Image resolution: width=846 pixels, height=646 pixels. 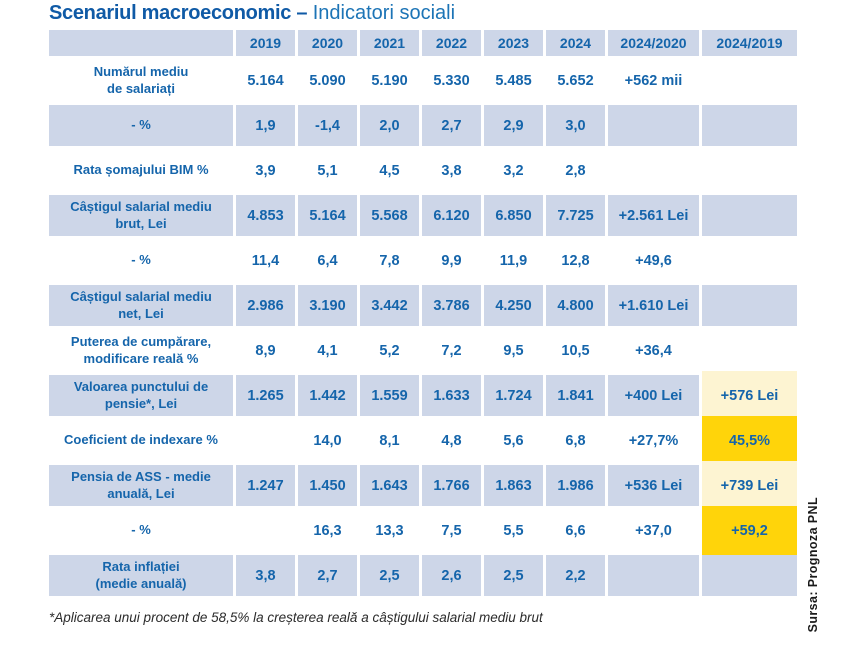 What do you see at coordinates (141, 43) in the screenshot?
I see `column-header-empty` at bounding box center [141, 43].